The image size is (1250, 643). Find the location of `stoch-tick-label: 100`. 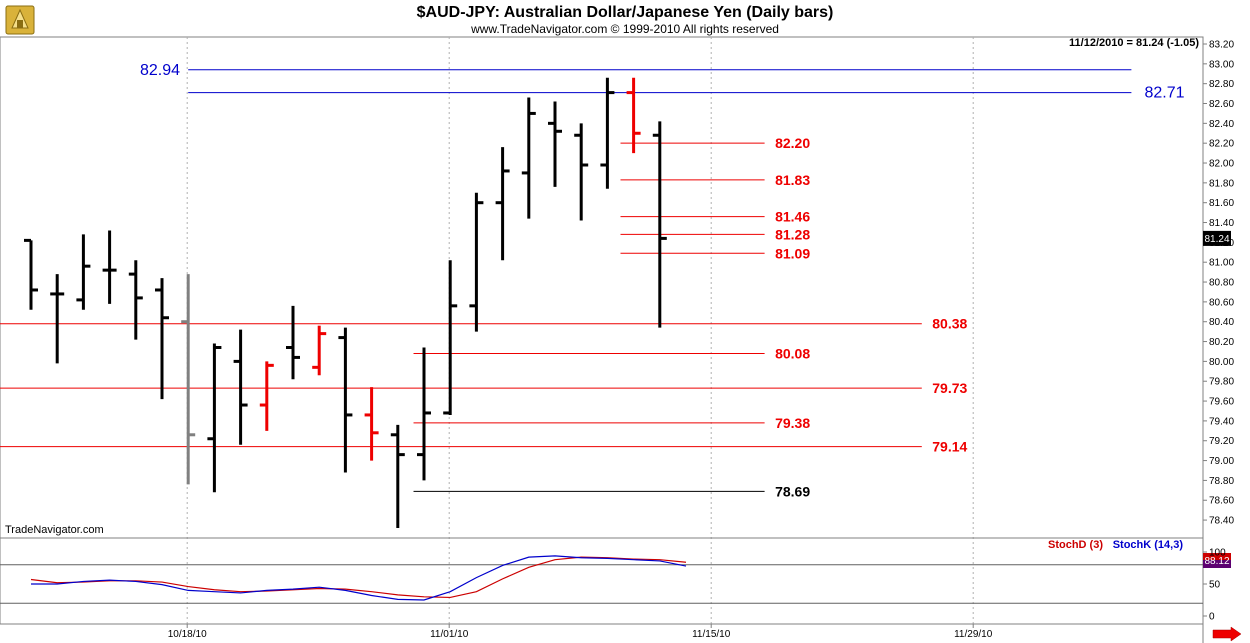

stoch-tick-label: 100 is located at coordinates (1217, 553).